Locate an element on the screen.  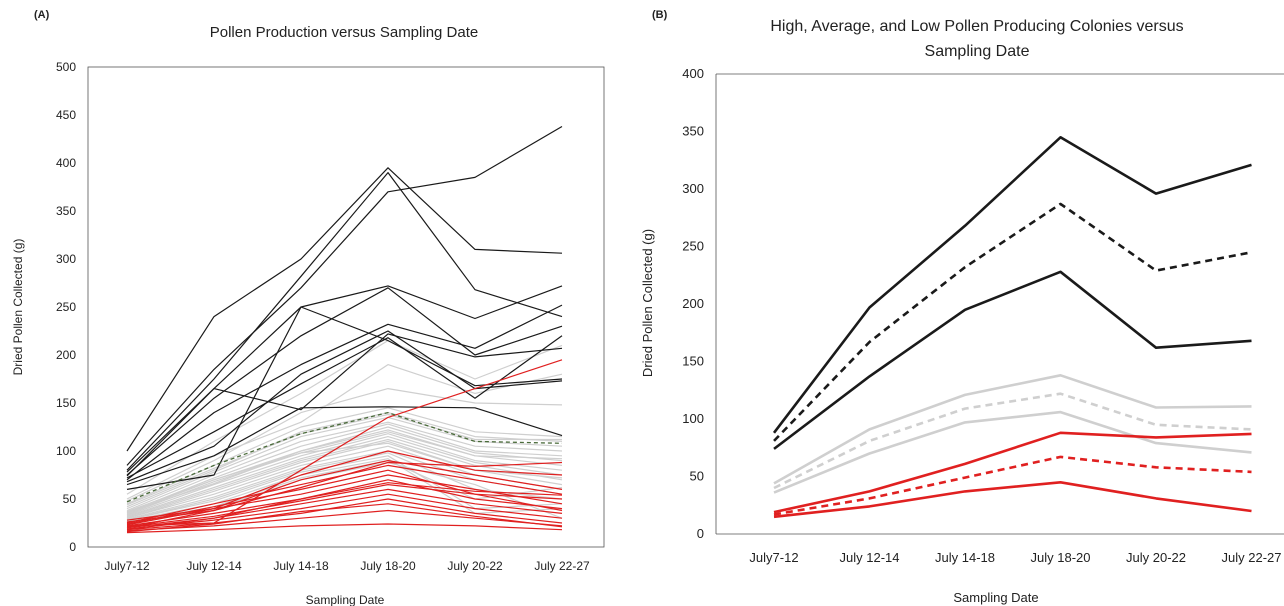
panel-b-y-tick-label: 250 is located at coordinates (693, 246).